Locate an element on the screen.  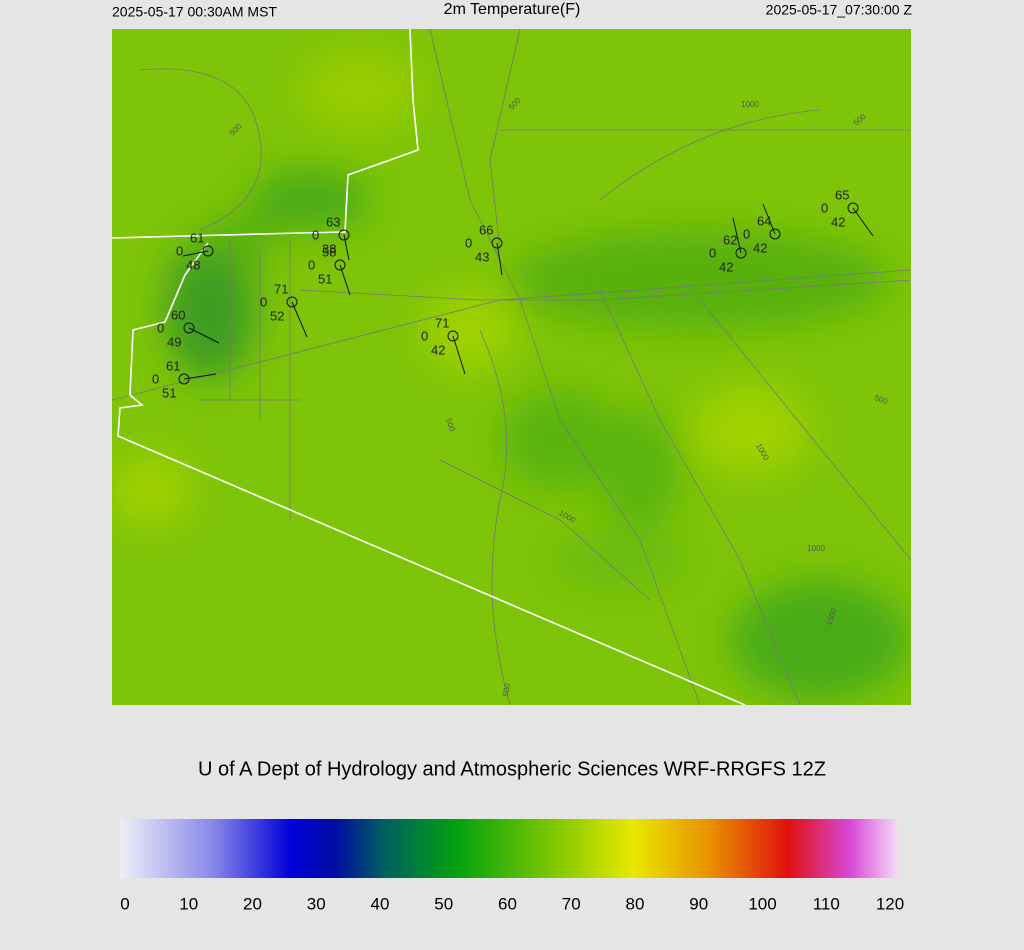
colorbar-tick-label: 0 is located at coordinates (124, 903).